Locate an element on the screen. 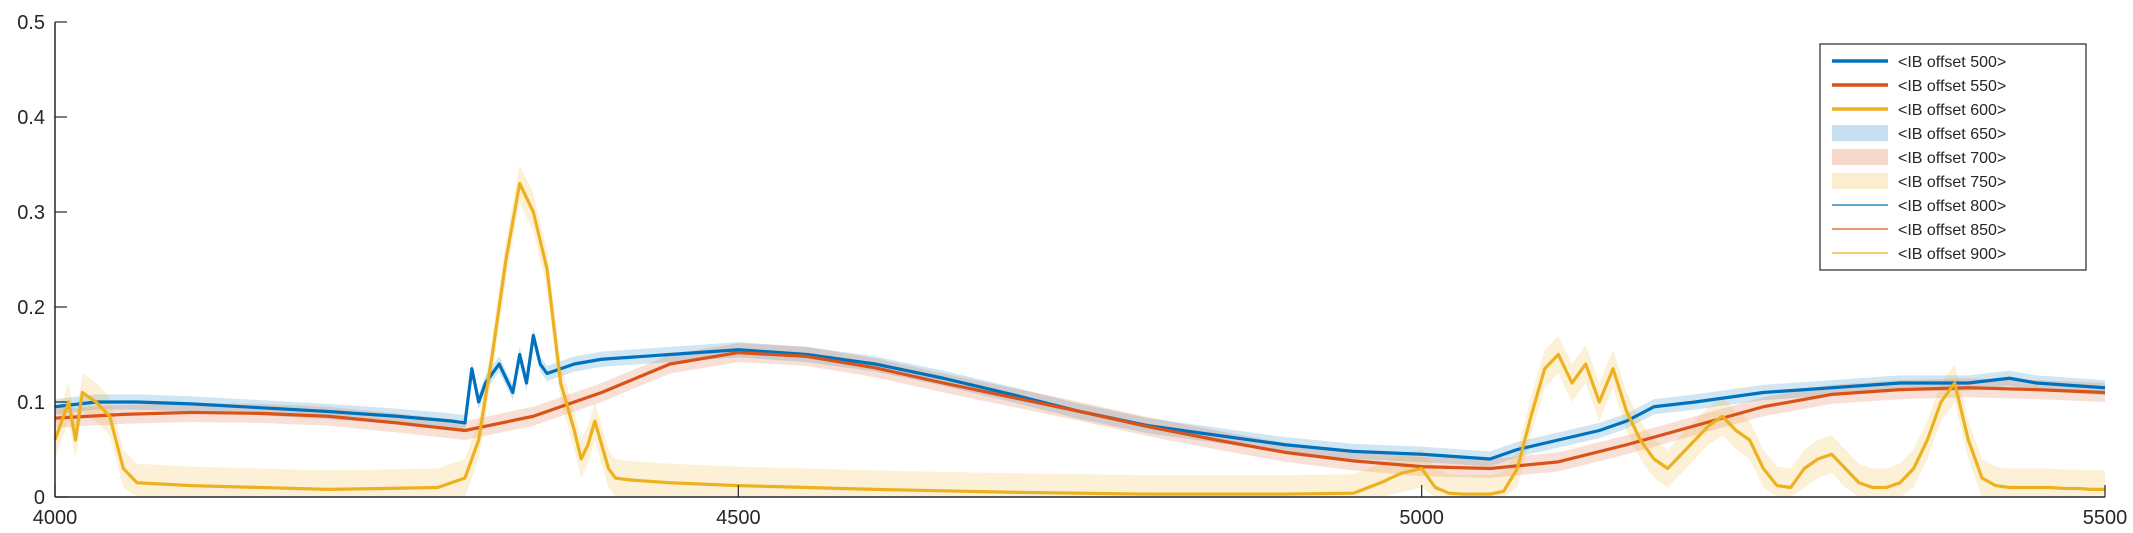  legend-label: <IB offset 900> is located at coordinates (1952, 254).